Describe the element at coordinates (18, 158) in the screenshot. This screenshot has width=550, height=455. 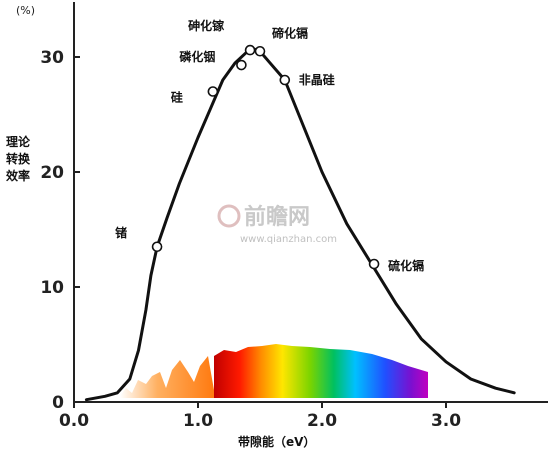
I see `y-axis-label-line-2: 转换` at that location.